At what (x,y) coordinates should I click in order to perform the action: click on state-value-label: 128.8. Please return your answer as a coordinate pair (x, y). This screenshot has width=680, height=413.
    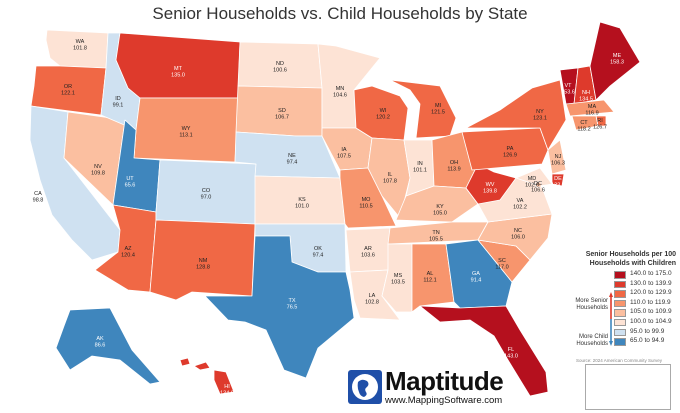
    Looking at the image, I should click on (203, 268).